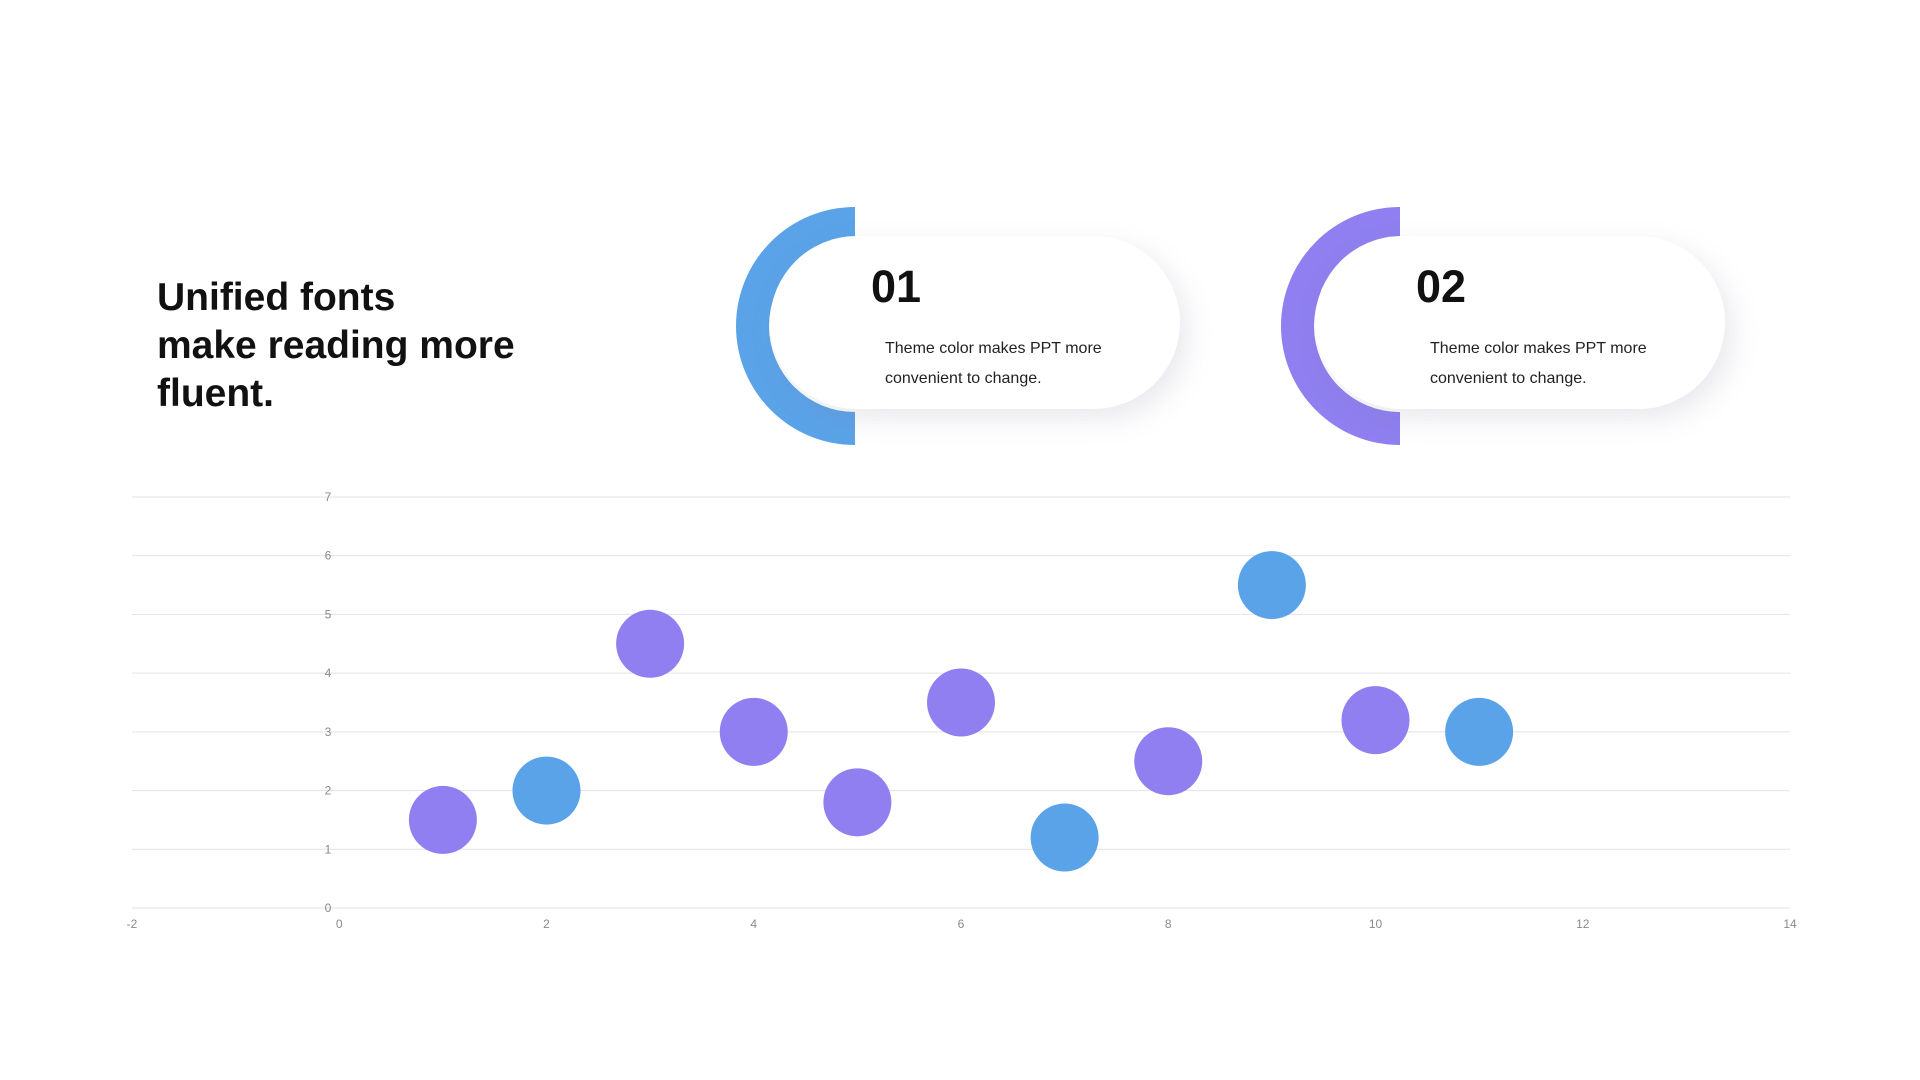 The width and height of the screenshot is (1920, 1080). Describe the element at coordinates (328, 673) in the screenshot. I see `y-tick-label: 4` at that location.